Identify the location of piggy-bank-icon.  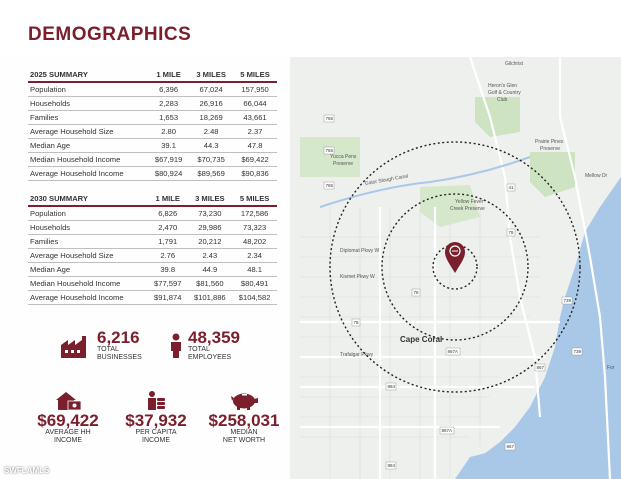
(244, 401).